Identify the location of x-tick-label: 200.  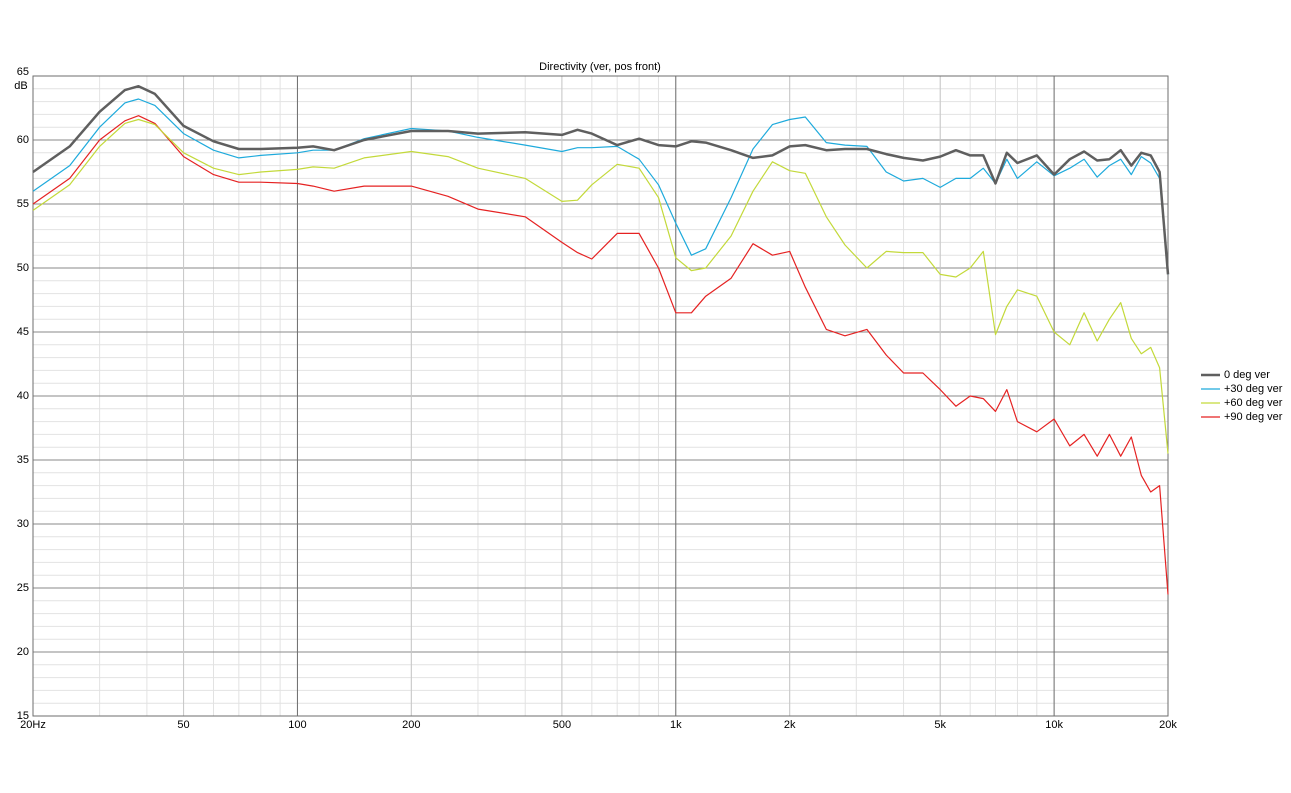
(411, 725).